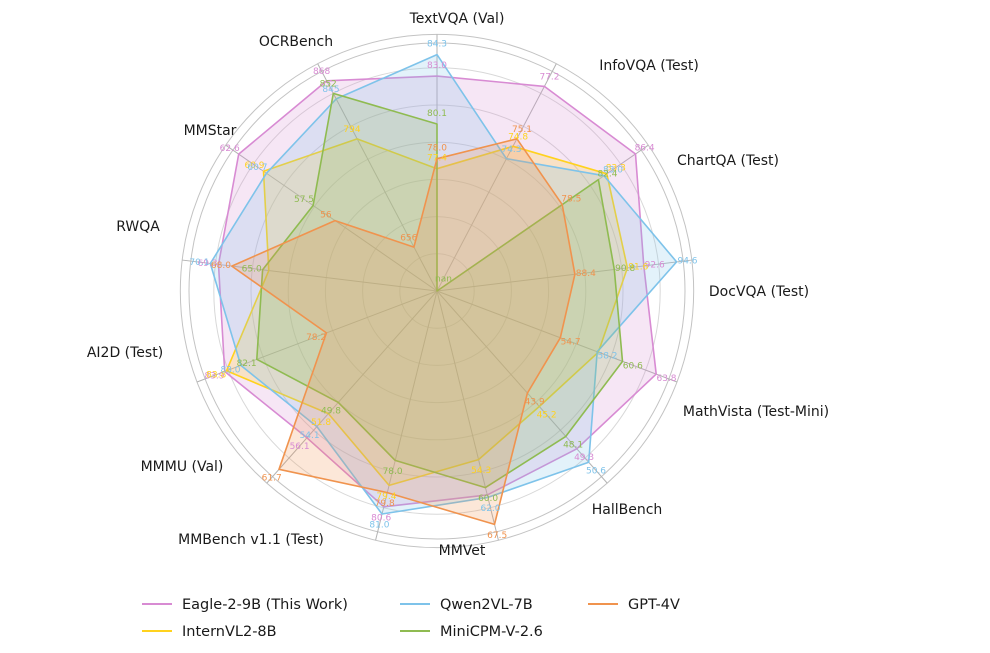 The width and height of the screenshot is (990, 653). What do you see at coordinates (379, 526) in the screenshot?
I see `value-label: 81.0` at bounding box center [379, 526].